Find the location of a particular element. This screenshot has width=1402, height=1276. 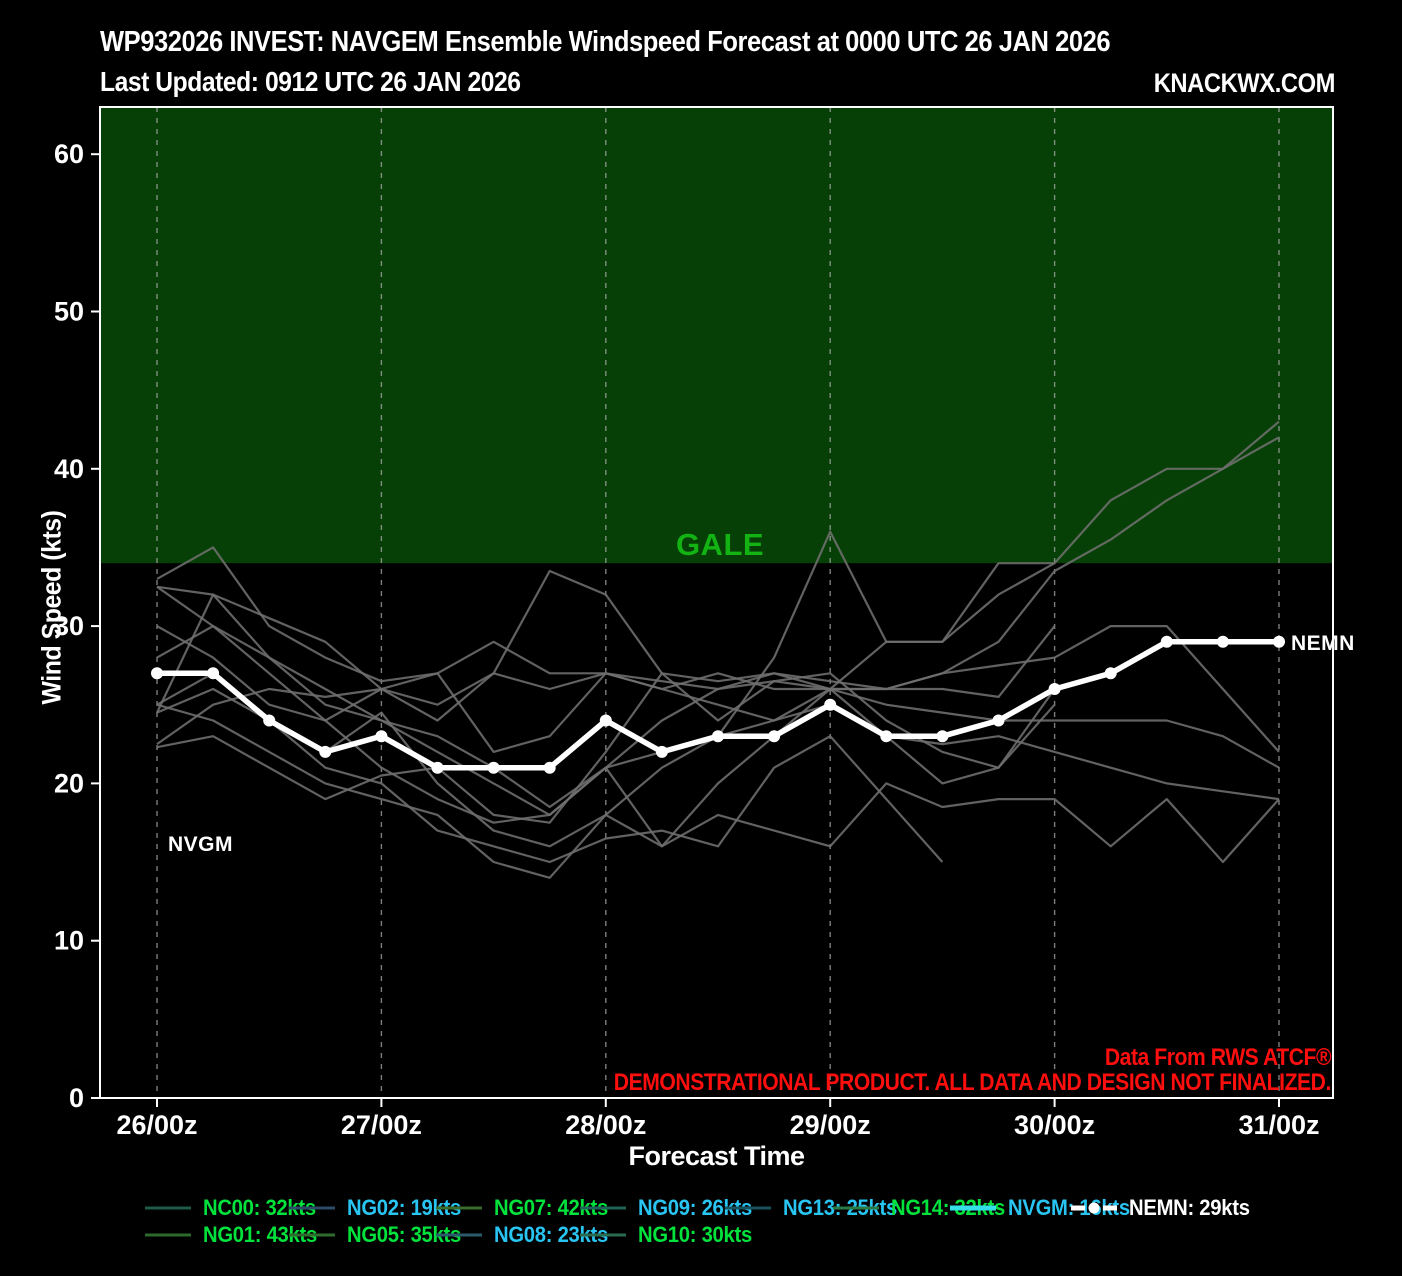

y-tick-label-60: 60 is located at coordinates (69, 154).